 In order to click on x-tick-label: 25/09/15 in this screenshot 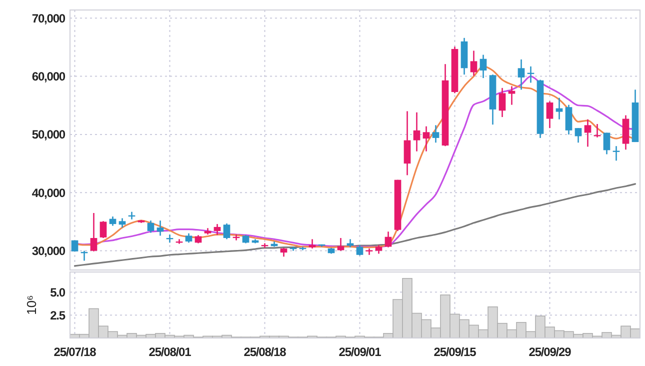, I will do `click(455, 352)`.